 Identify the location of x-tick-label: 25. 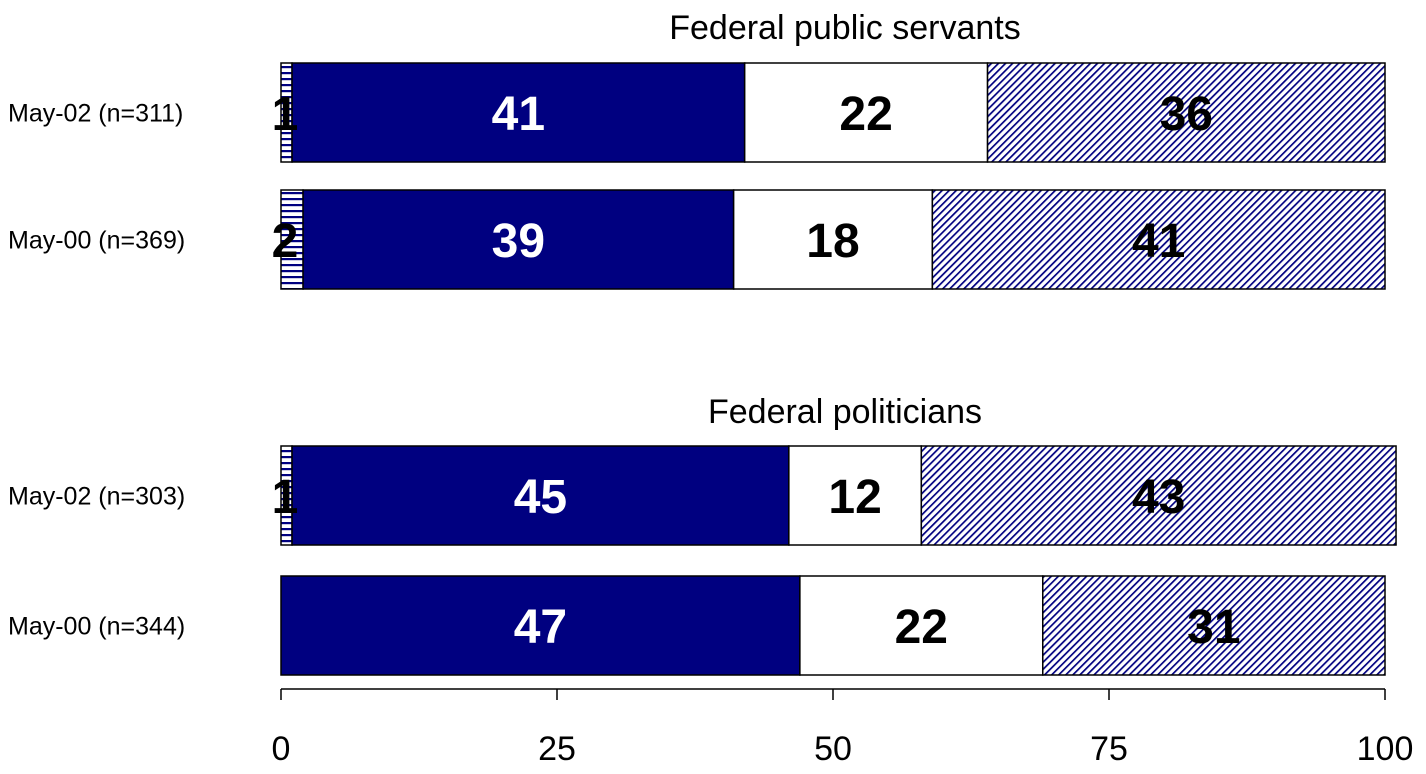
(557, 749).